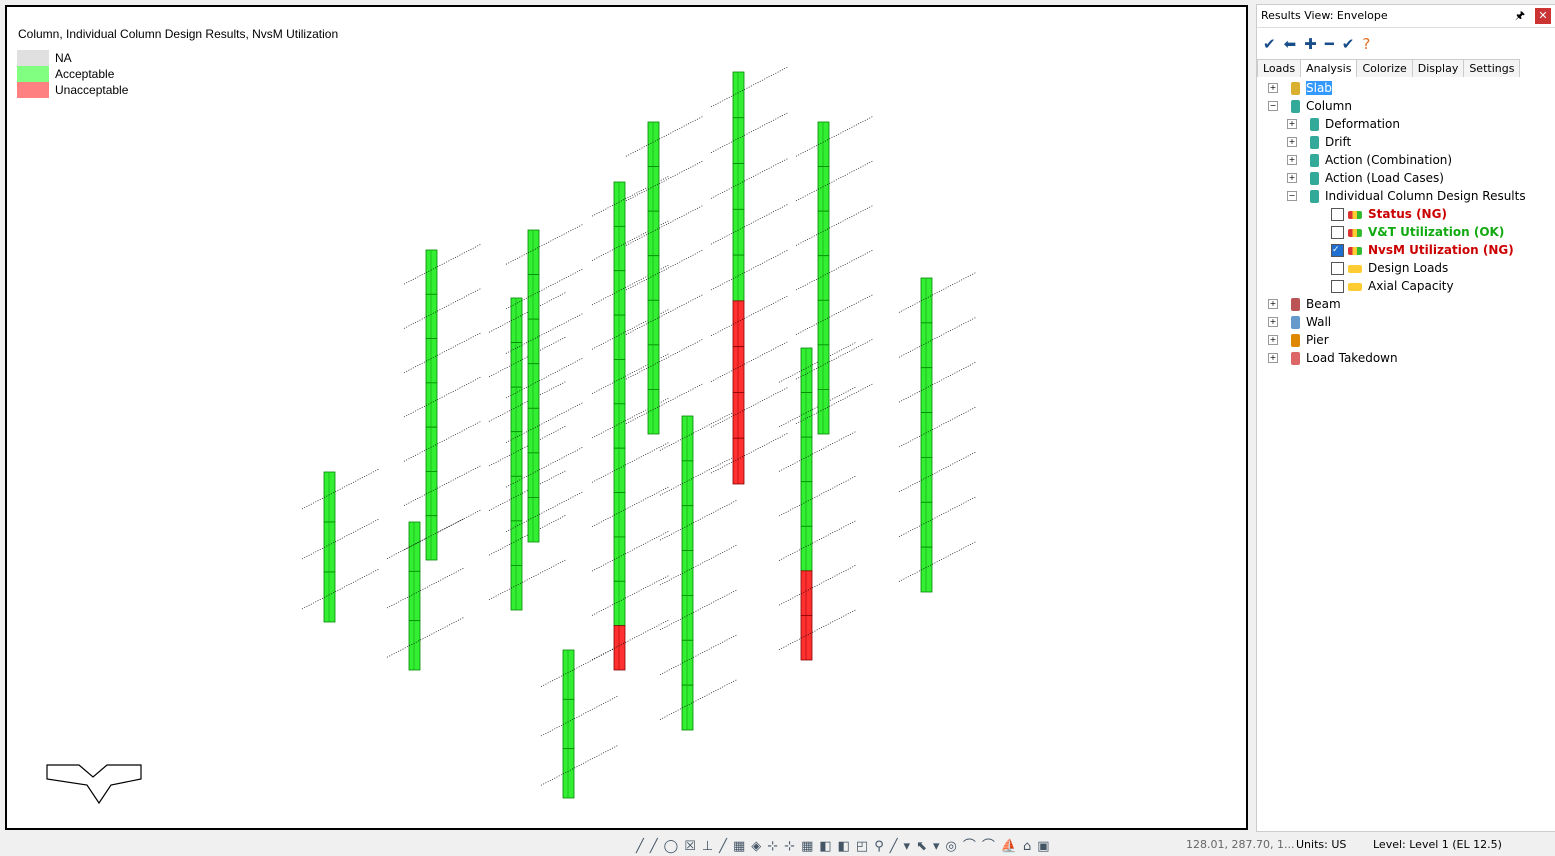 Image resolution: width=1555 pixels, height=856 pixels. Describe the element at coordinates (1438, 68) in the screenshot. I see `tab: Display` at that location.